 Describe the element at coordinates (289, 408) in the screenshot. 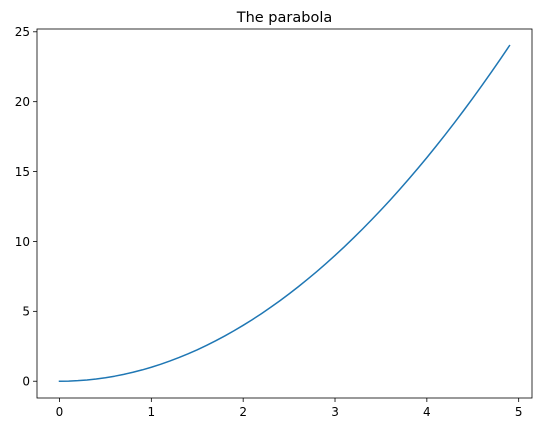

I see `x-axis: 0 1 2 3 4 5` at that location.